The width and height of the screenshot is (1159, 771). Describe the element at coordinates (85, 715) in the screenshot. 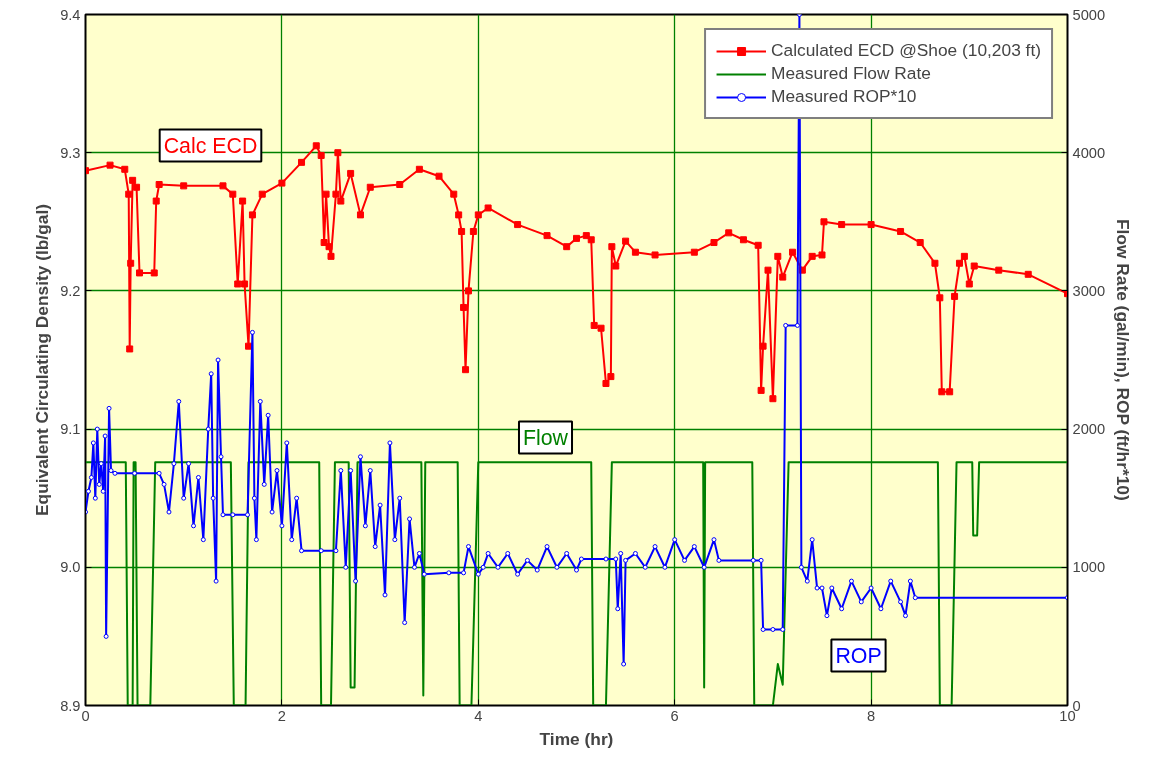

I see `x-tick-label: 0` at that location.